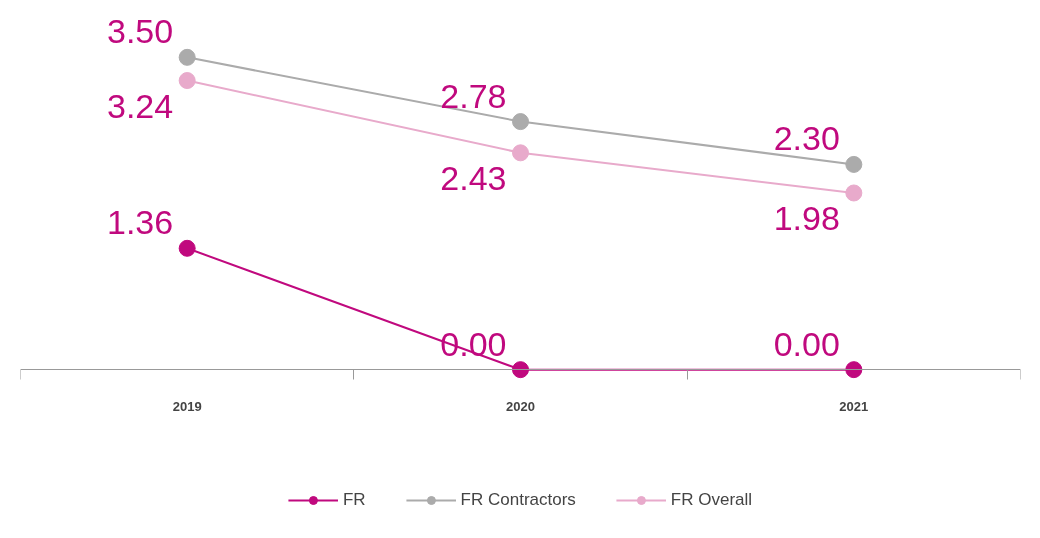  Describe the element at coordinates (354, 500) in the screenshot. I see `legend-label: FR` at that location.